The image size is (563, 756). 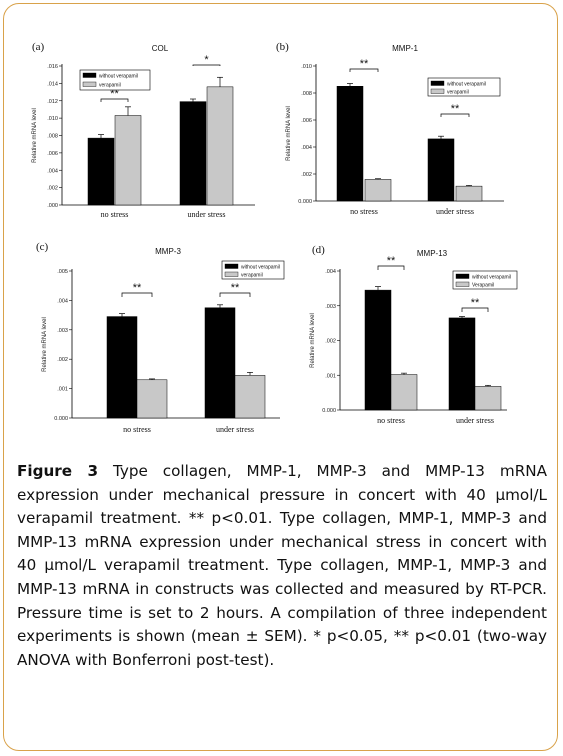 I want to click on chart-title: MMP-3, so click(x=168, y=251).